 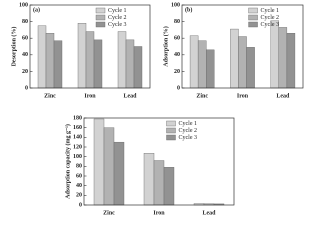 I want to click on y-axis-label: Adsorption (%), so click(x=165, y=46).